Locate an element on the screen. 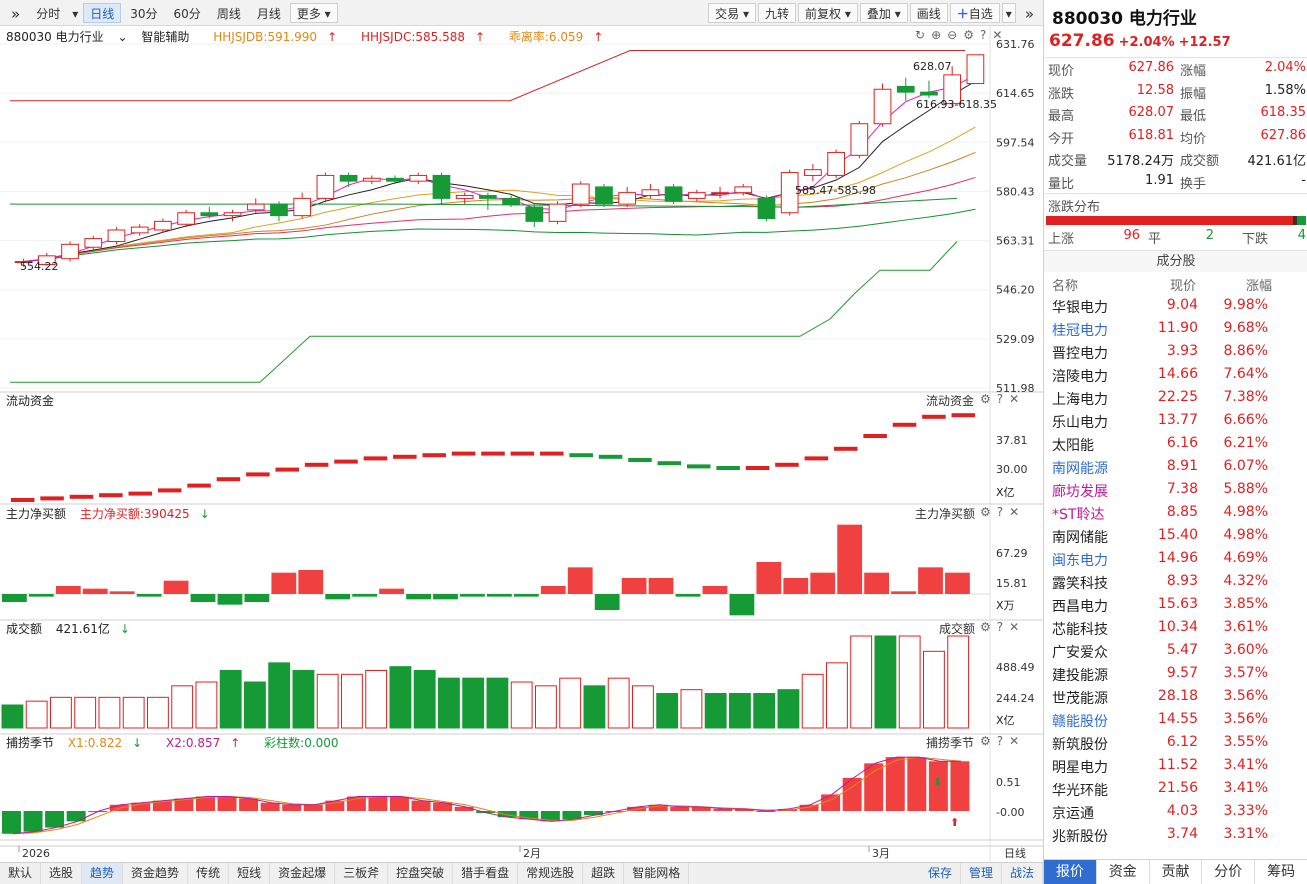 The width and height of the screenshot is (1307, 884). adjust-dropdown: 前复权 ▾ is located at coordinates (828, 12).